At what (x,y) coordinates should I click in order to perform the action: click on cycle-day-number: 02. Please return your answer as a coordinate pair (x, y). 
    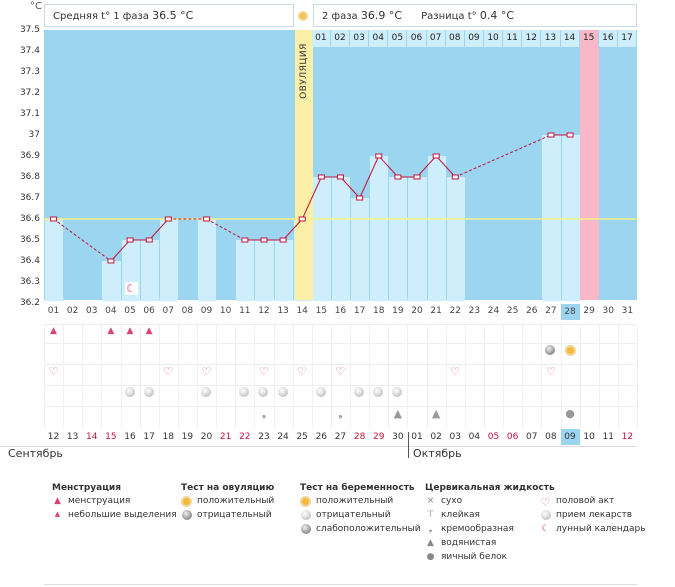
    Looking at the image, I should click on (72, 311).